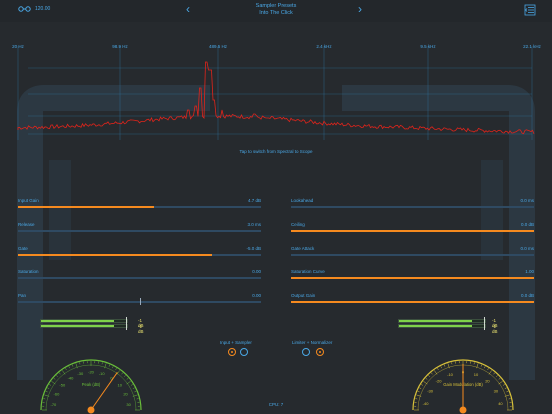 The height and width of the screenshot is (414, 552). I want to click on control-saturation-curve: Saturation Curve 1.00, so click(412, 276).